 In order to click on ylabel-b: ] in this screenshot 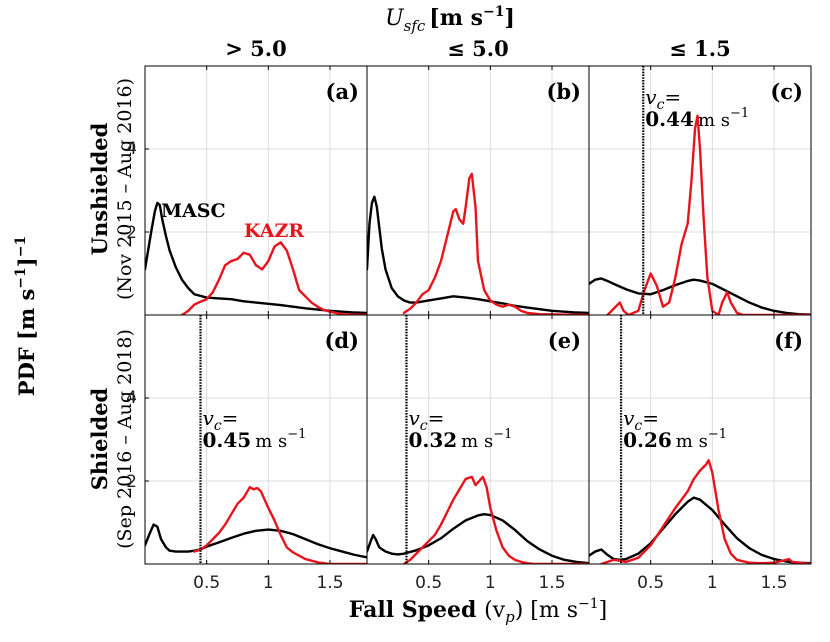, I will do `click(26, 262)`.